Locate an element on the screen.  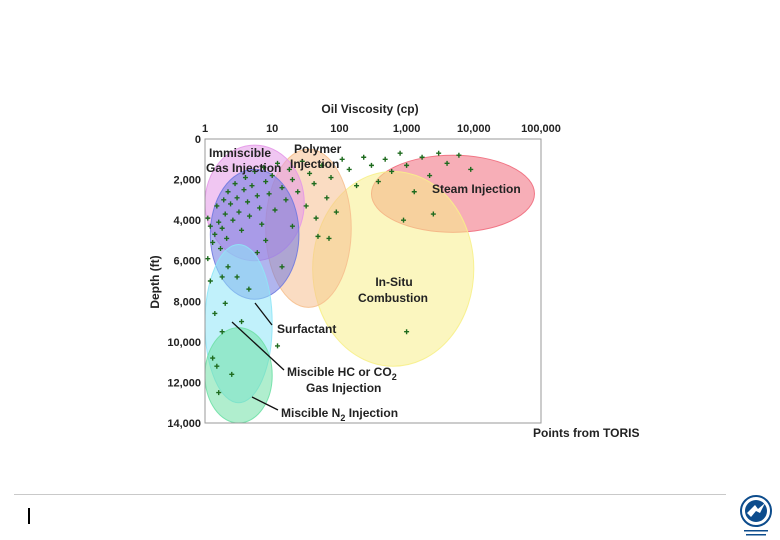
logo-bird-icon is located at coordinates (756, 510).